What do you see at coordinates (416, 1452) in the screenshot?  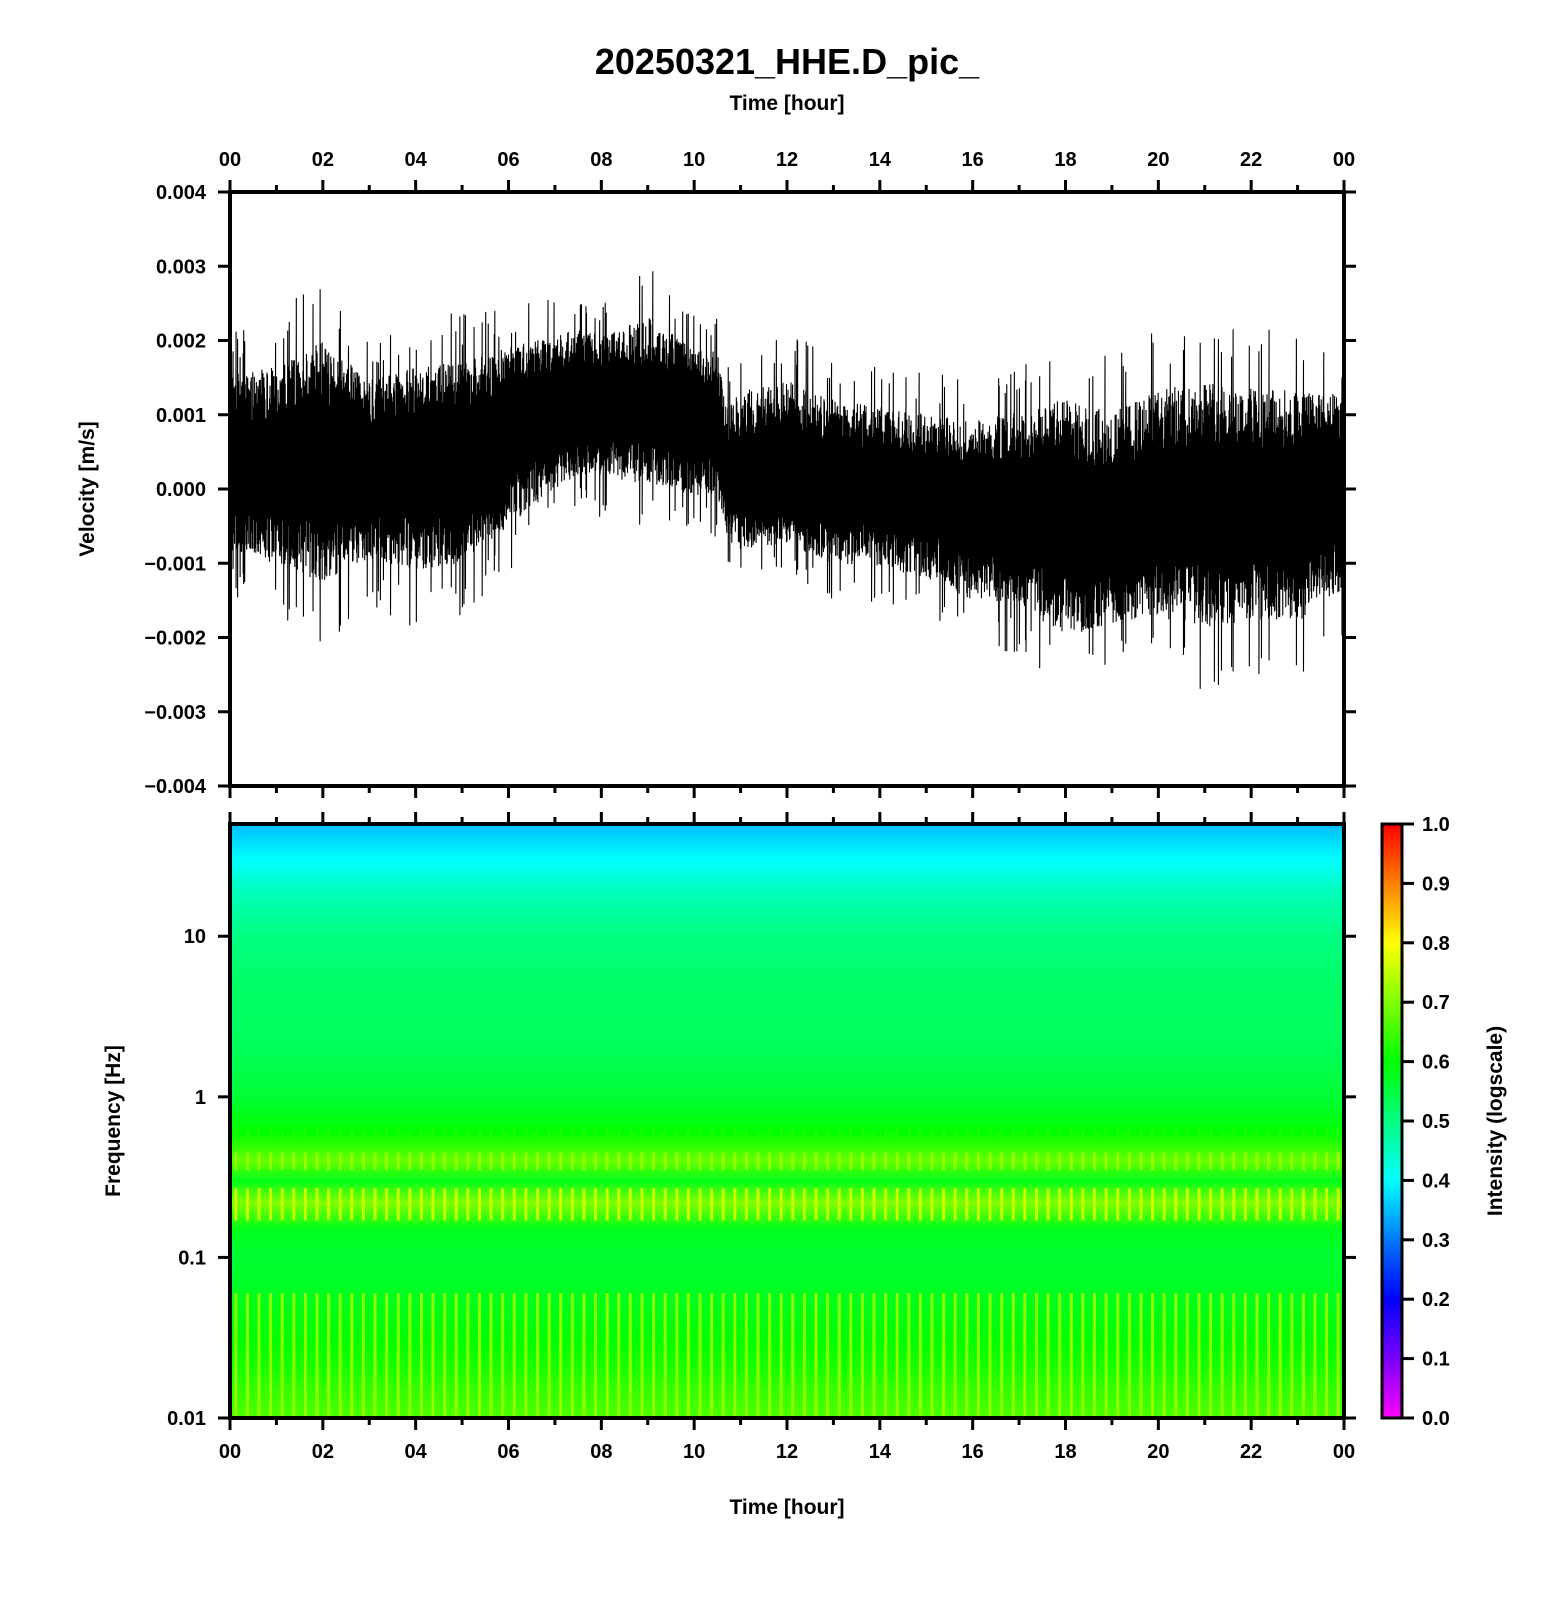 I see `spectrogram-bottom-x-tick-label: 04` at bounding box center [416, 1452].